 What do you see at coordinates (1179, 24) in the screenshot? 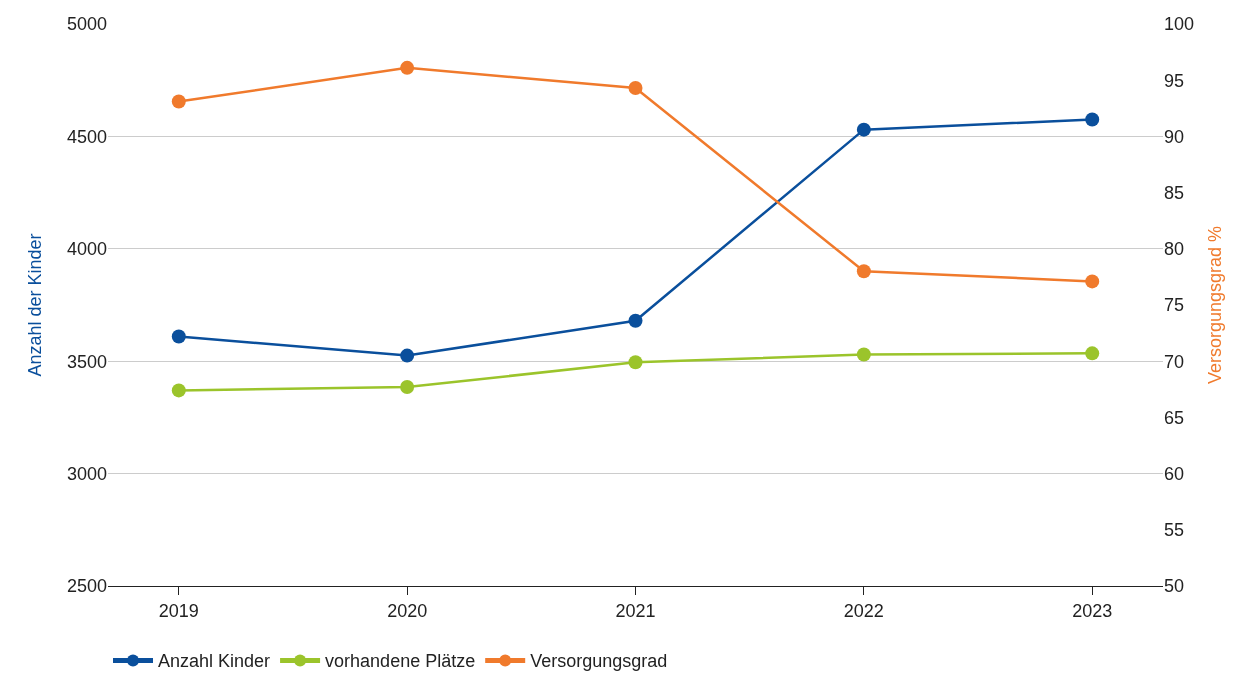
I see `y2-tick-label: 100` at bounding box center [1179, 24].